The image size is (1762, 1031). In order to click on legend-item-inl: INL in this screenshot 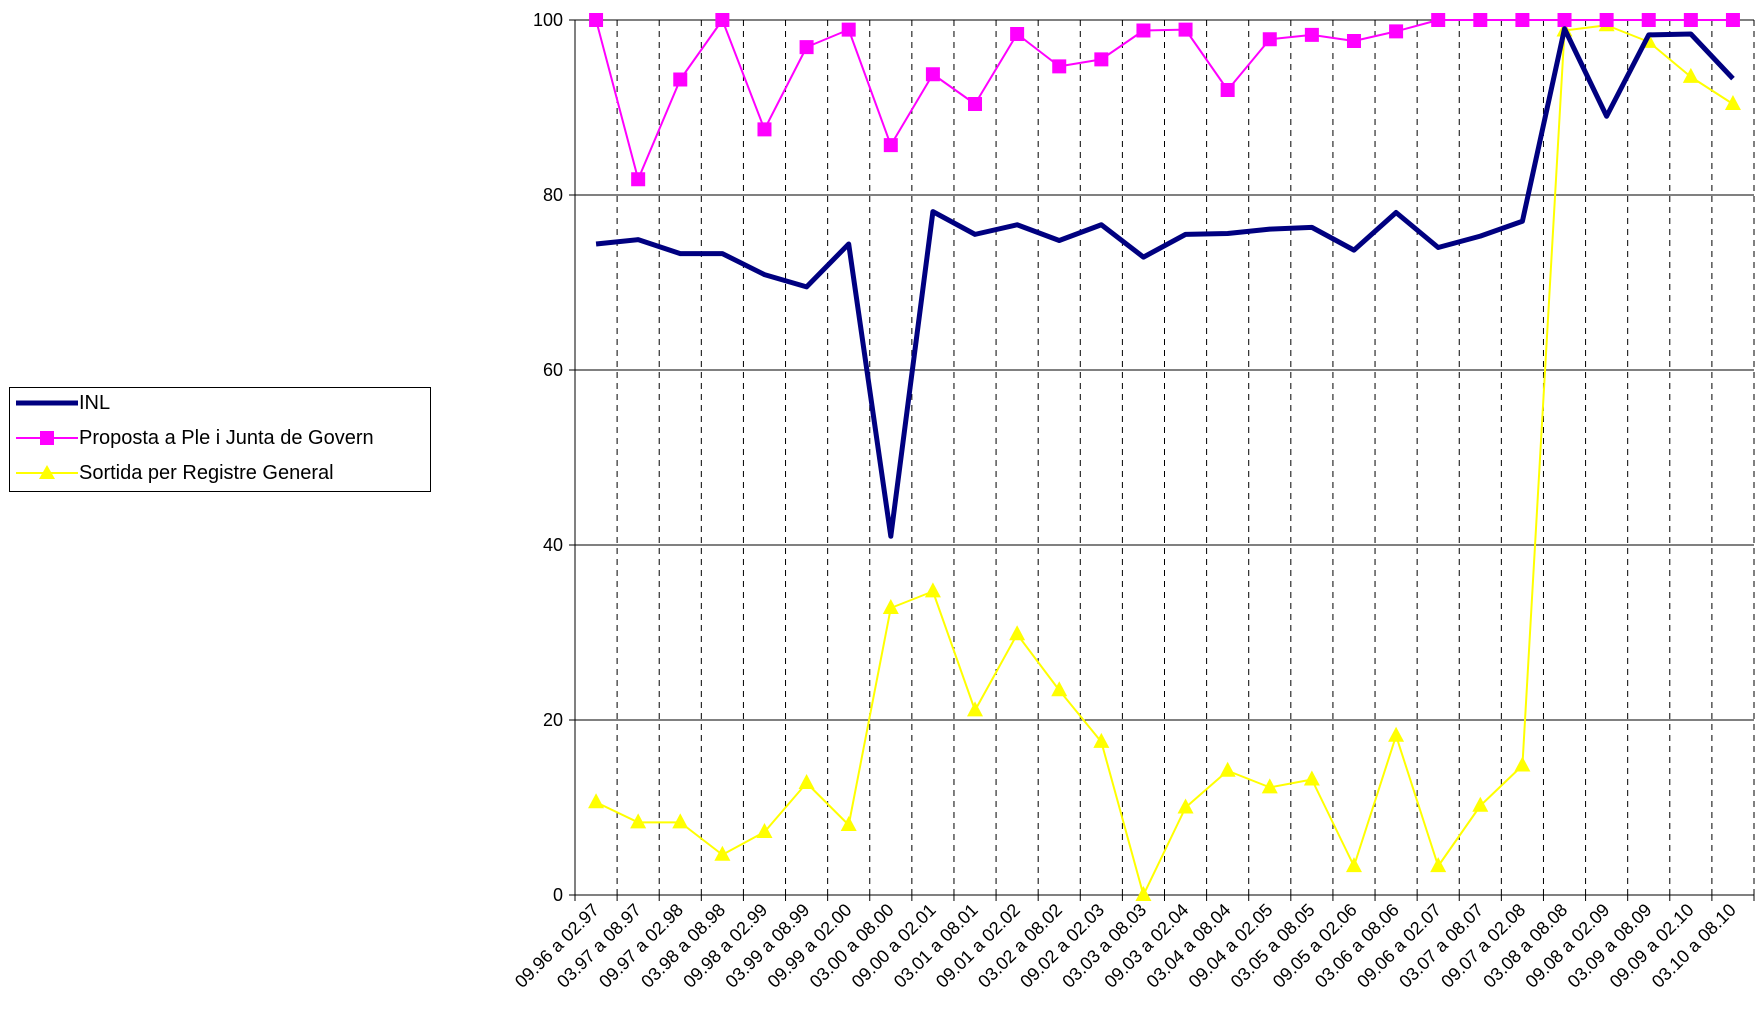, I will do `click(220, 403)`.